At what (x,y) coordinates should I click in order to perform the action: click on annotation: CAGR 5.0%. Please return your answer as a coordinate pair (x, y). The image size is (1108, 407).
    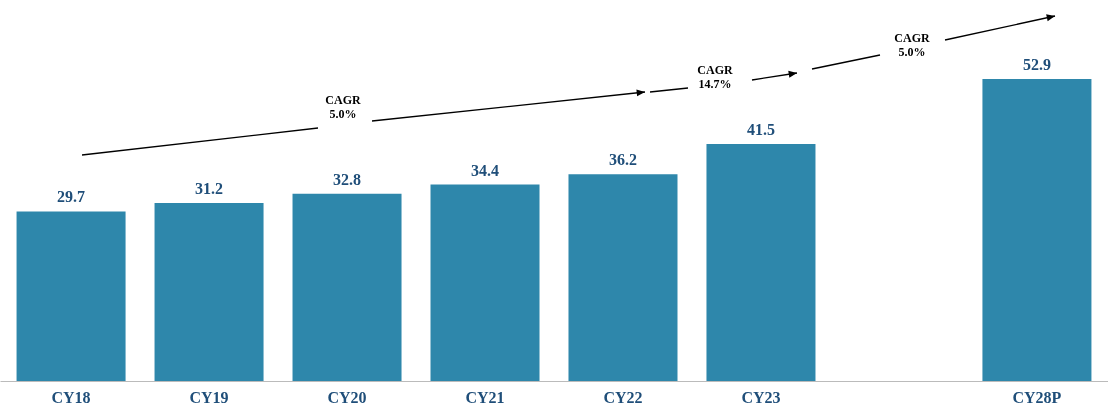
    Looking at the image, I should click on (343, 107).